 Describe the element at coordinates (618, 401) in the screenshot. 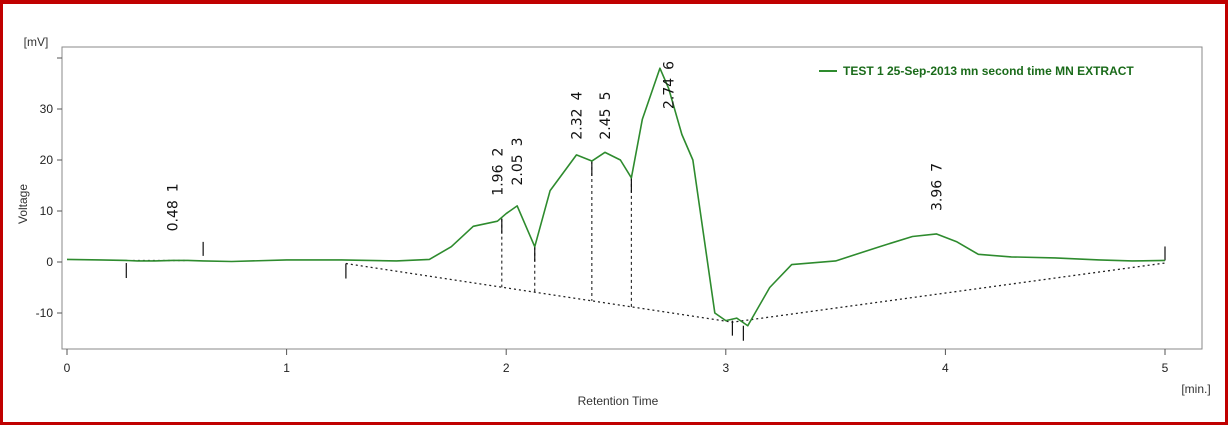

I see `x-axis-title: Retention Time` at that location.